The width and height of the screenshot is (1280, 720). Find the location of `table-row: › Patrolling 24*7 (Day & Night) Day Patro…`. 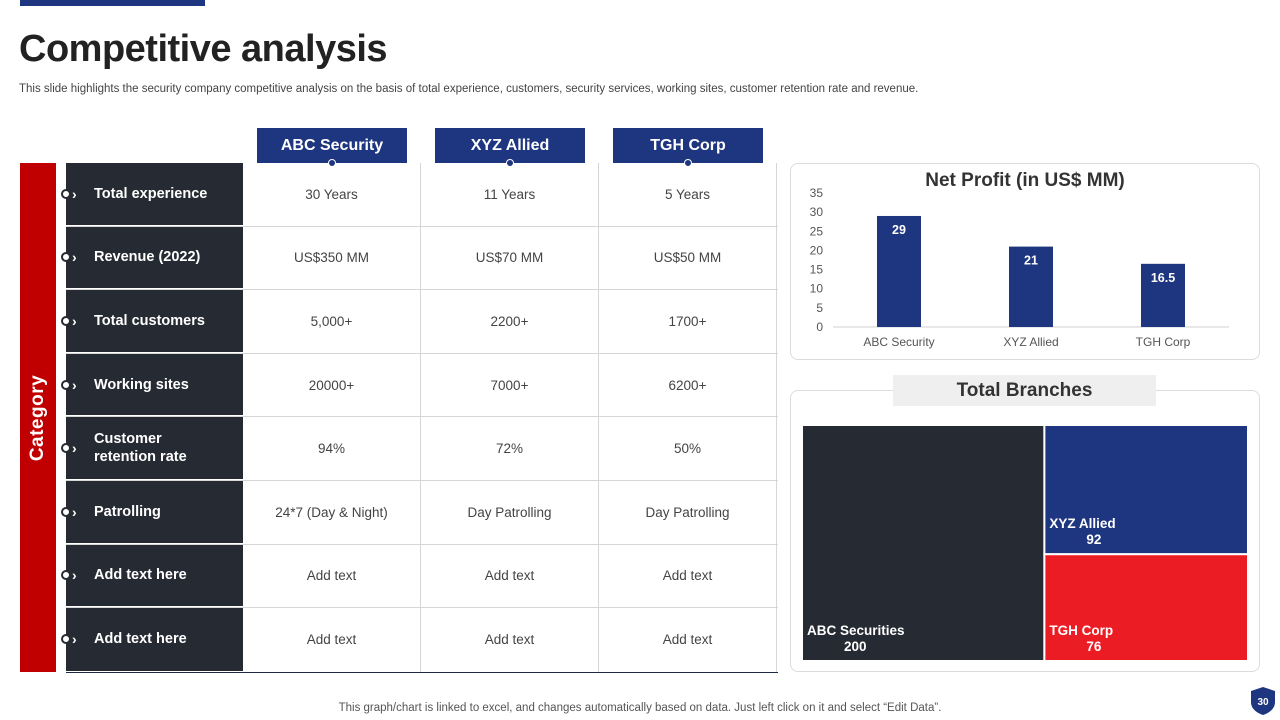

table-row: › Patrolling 24*7 (Day & Night) Day Patro… is located at coordinates (419, 512).